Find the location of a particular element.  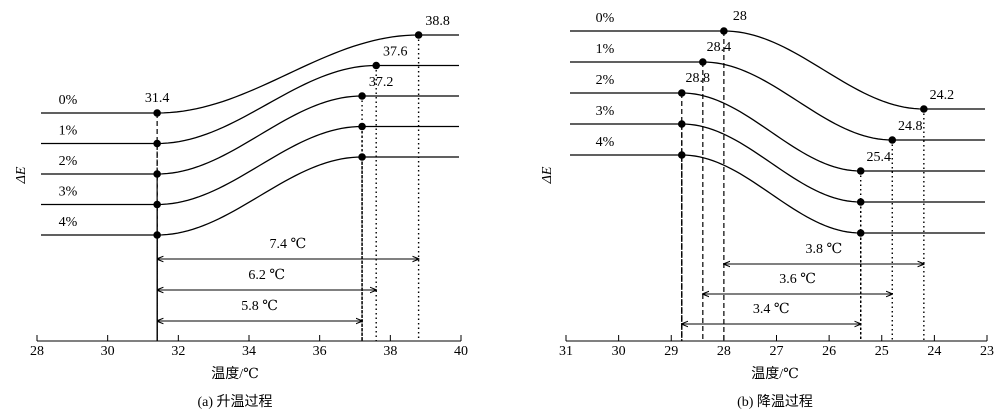

x-tick-label: 40 is located at coordinates (461, 351).